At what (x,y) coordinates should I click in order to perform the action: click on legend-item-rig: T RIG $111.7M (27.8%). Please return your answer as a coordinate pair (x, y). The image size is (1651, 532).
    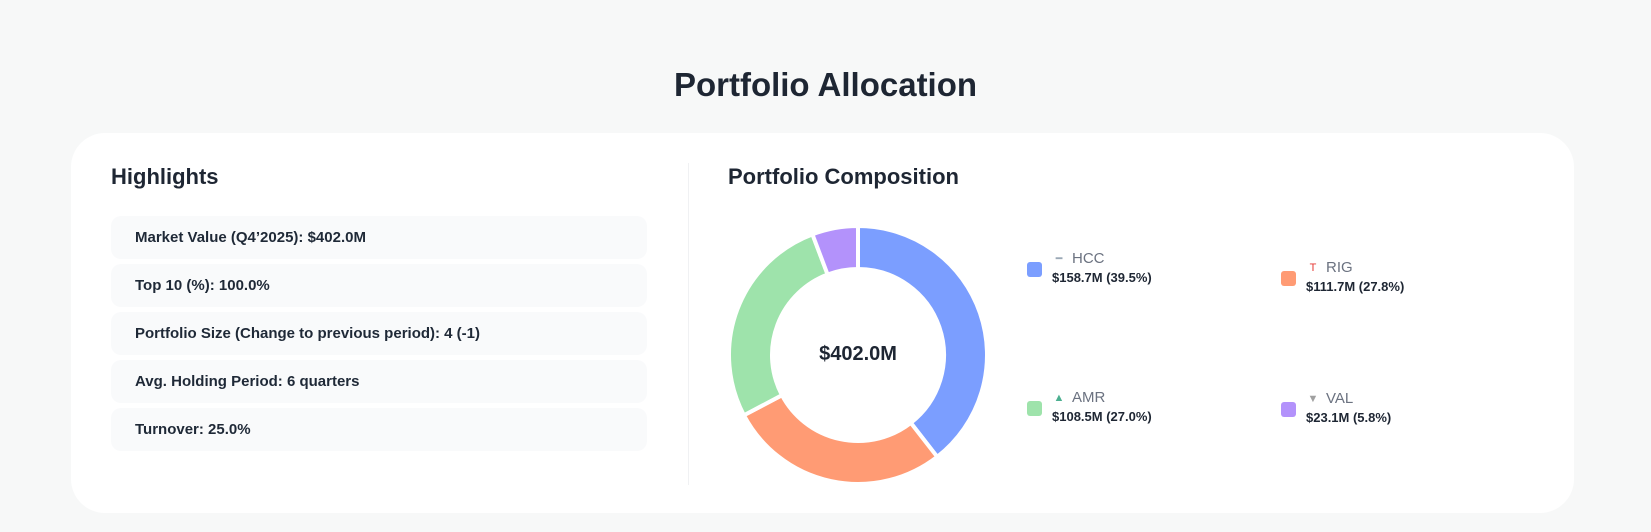
    Looking at the image, I should click on (1342, 276).